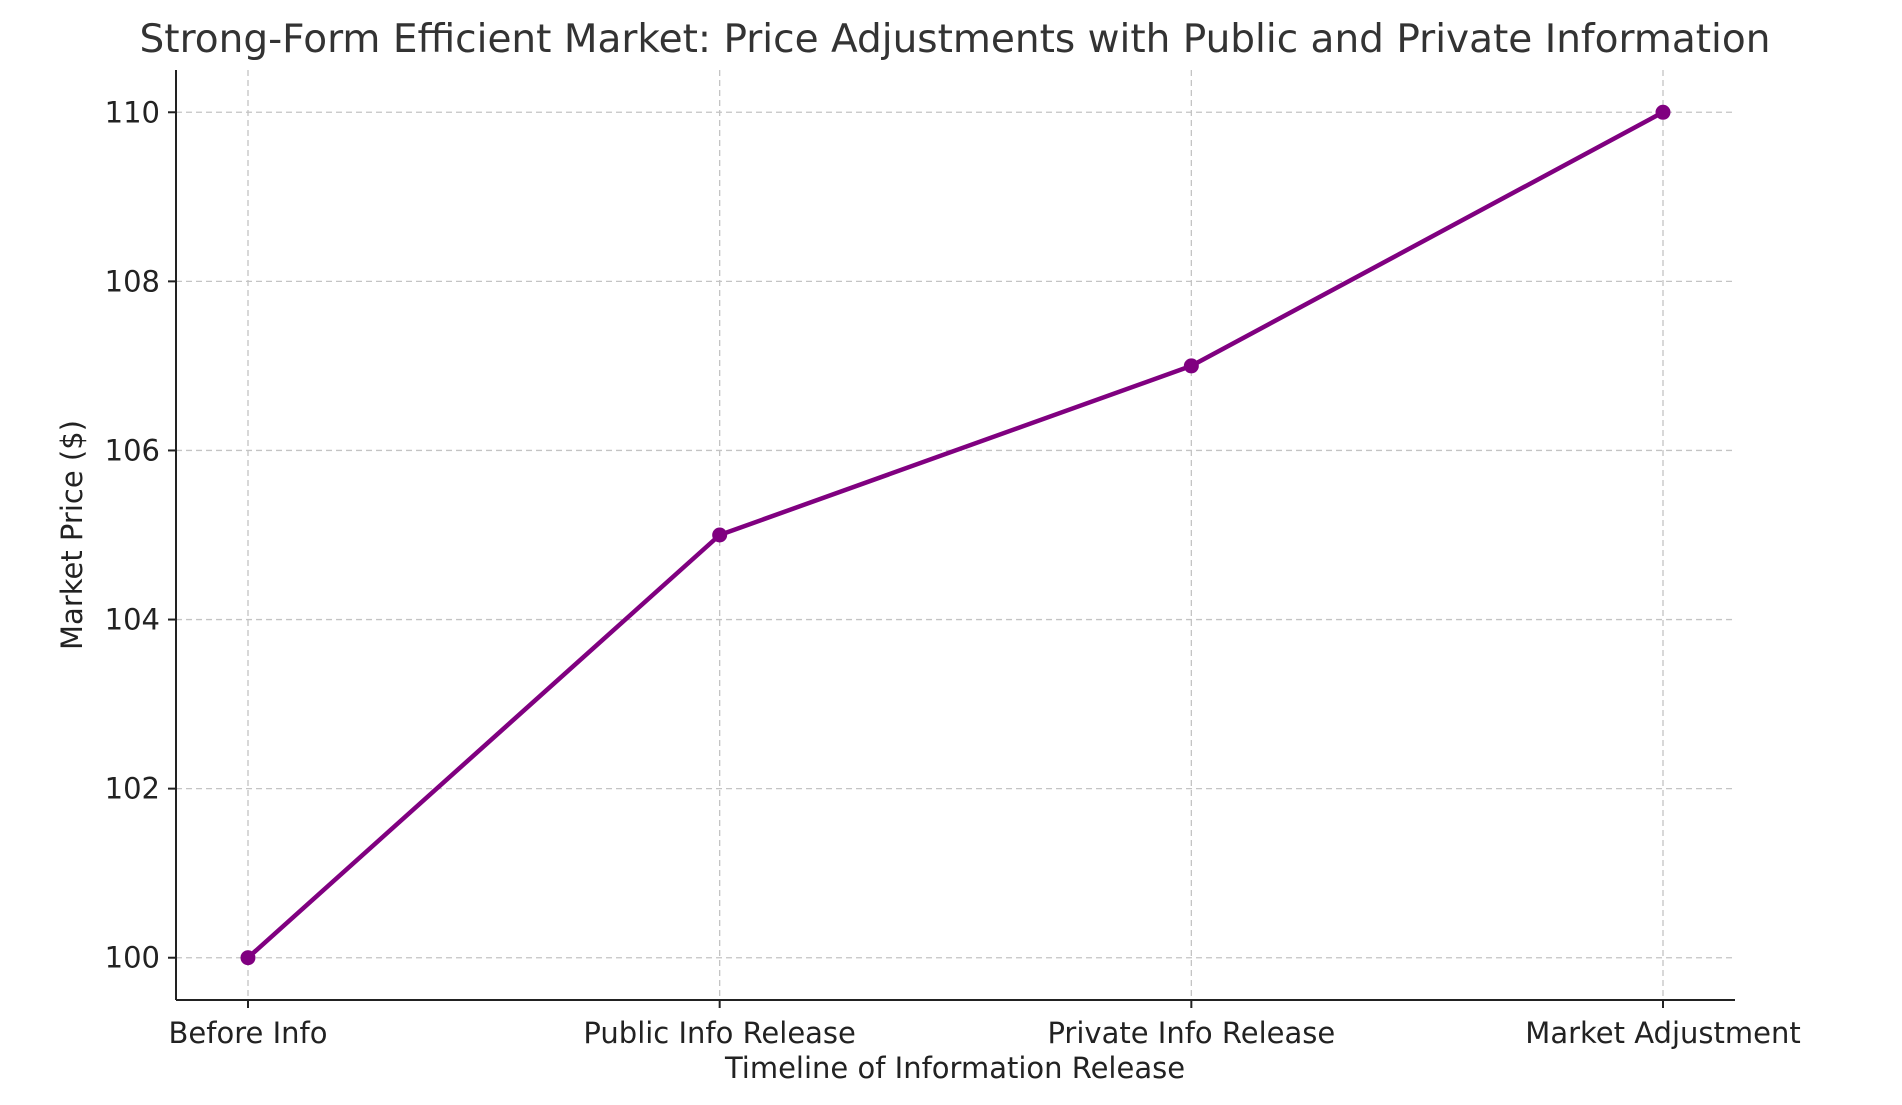  I want to click on x-tick-label: Public Info Release, so click(719, 1033).